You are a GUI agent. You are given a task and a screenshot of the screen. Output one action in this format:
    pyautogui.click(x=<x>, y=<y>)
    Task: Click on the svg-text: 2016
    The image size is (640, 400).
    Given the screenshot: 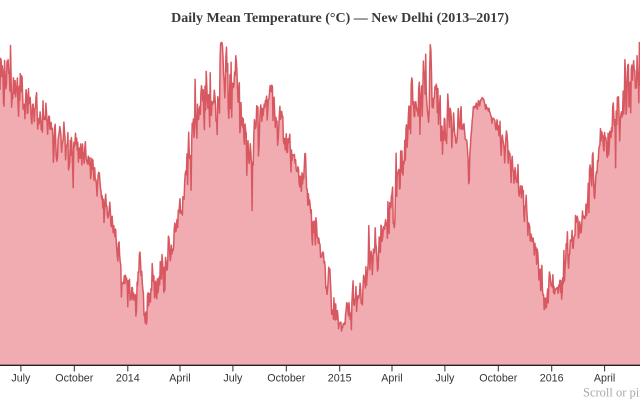 What is the action you would take?
    pyautogui.click(x=552, y=379)
    